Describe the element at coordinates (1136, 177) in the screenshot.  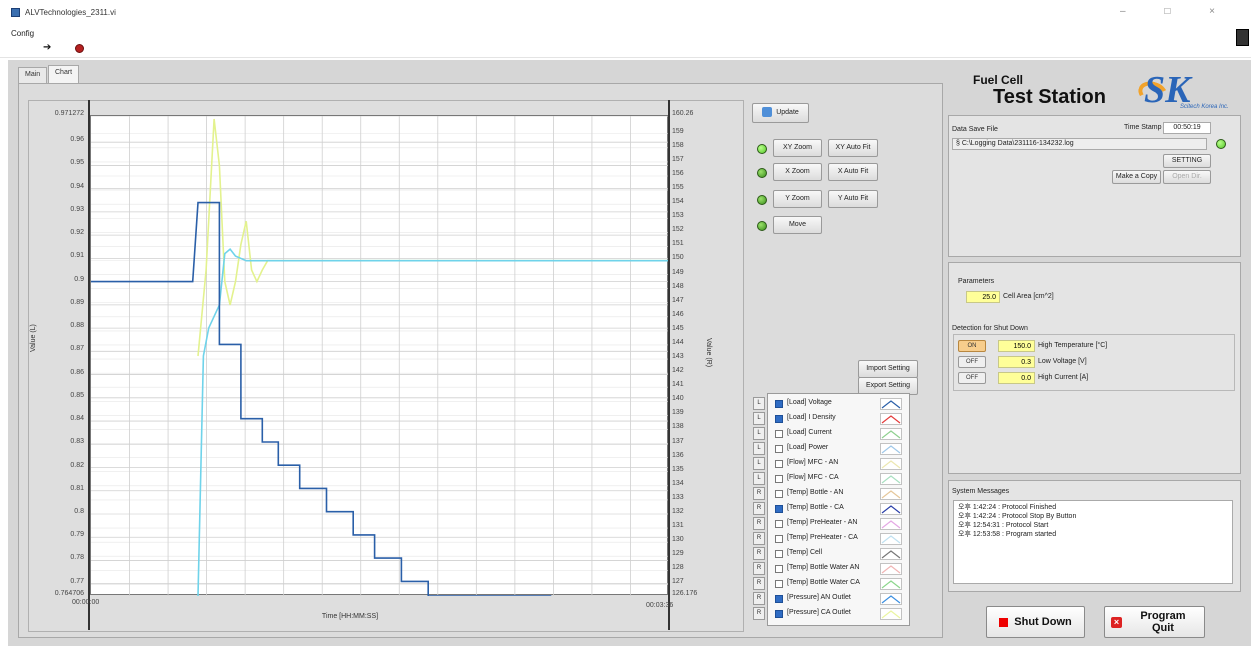
I see `make-copy-button: Make a Copy` at that location.